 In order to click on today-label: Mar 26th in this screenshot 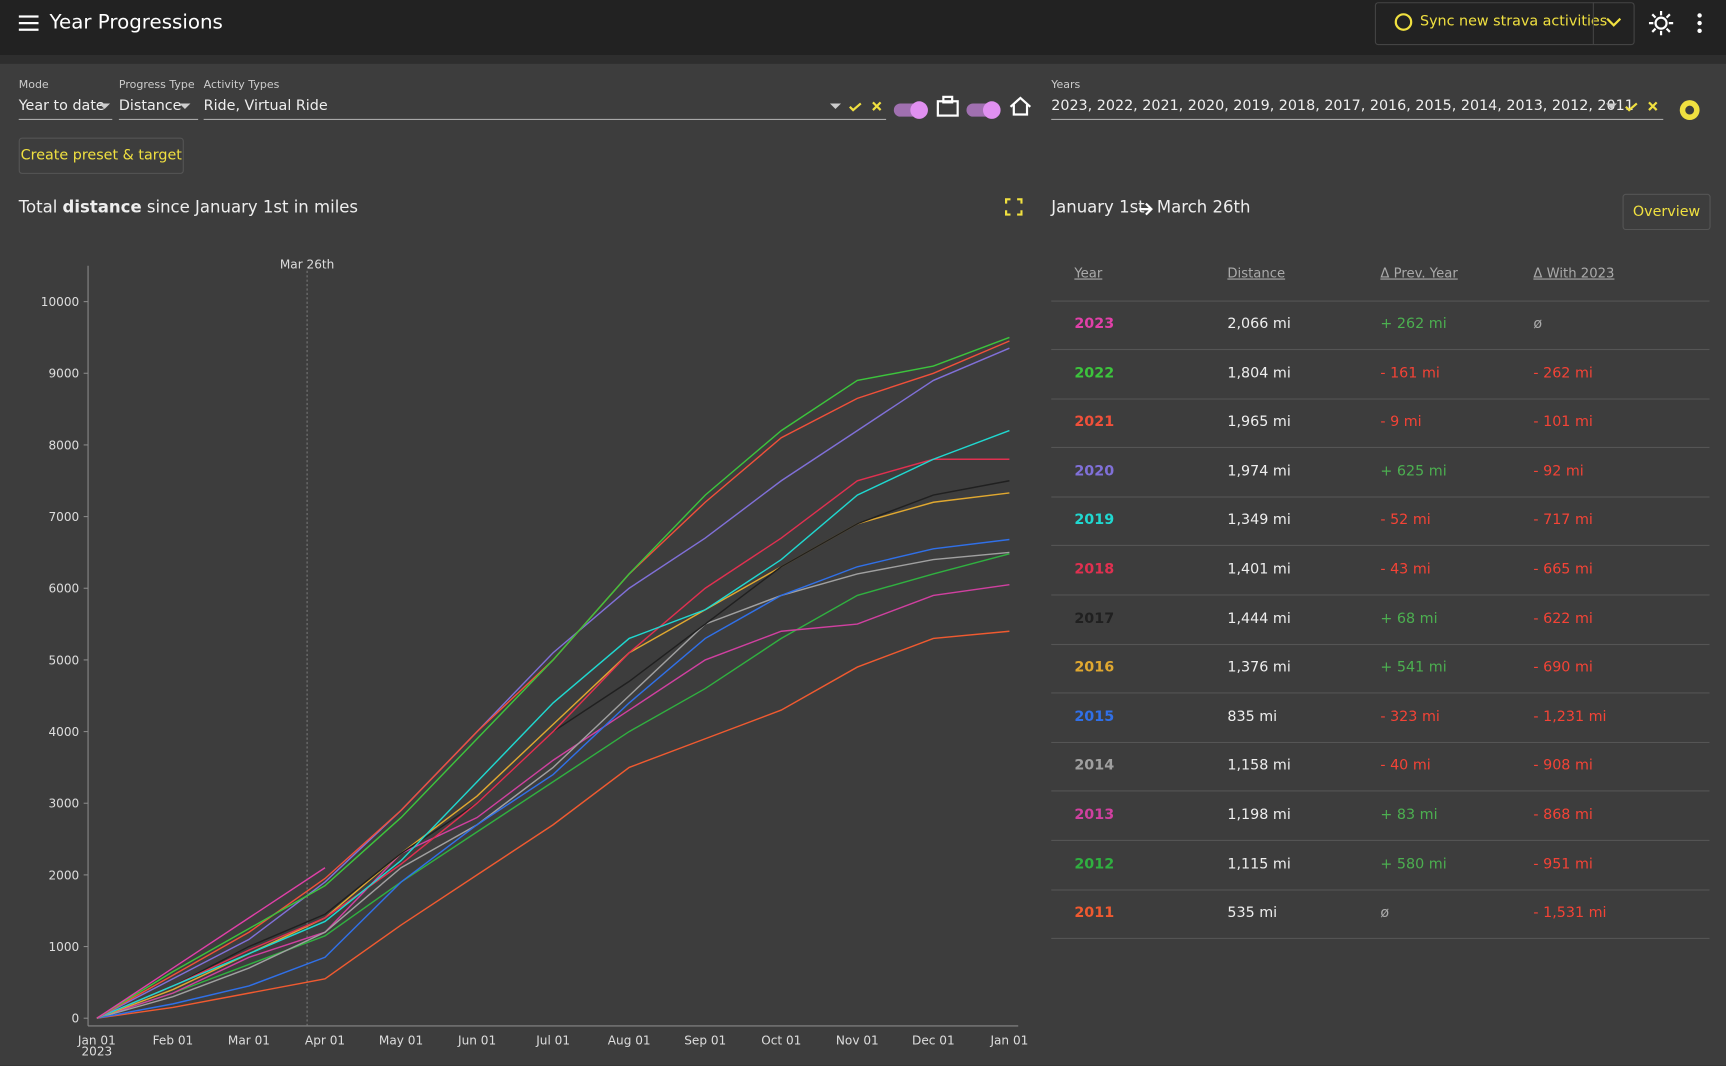, I will do `click(307, 265)`.